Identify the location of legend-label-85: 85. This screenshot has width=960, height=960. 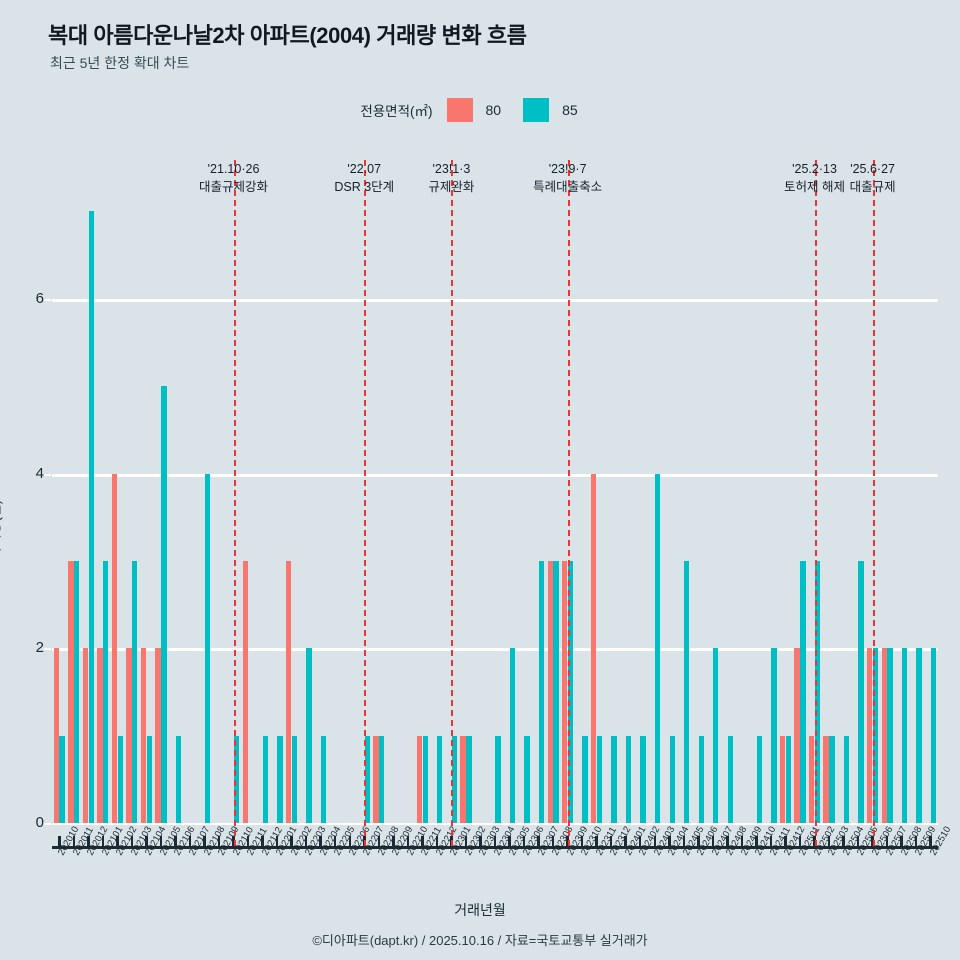
(570, 110).